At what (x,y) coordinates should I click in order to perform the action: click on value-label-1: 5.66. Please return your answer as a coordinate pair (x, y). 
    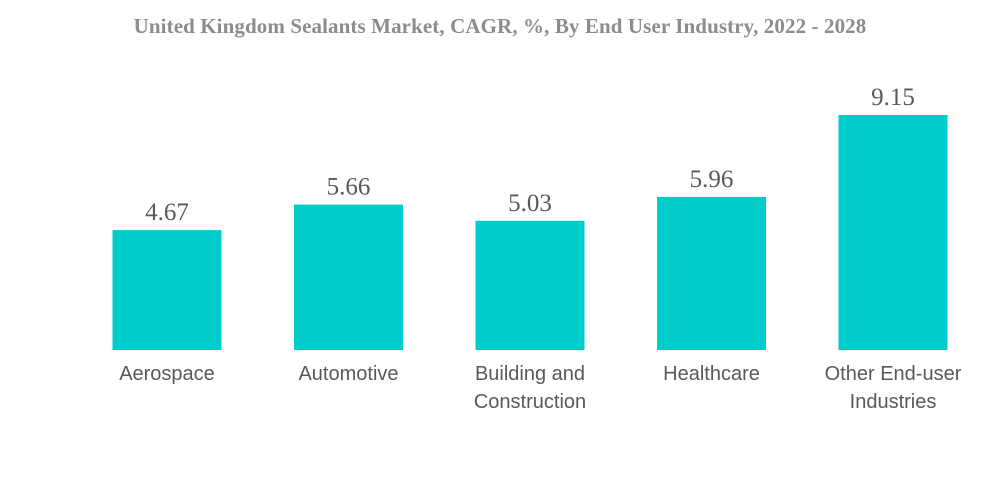
    Looking at the image, I should click on (349, 187).